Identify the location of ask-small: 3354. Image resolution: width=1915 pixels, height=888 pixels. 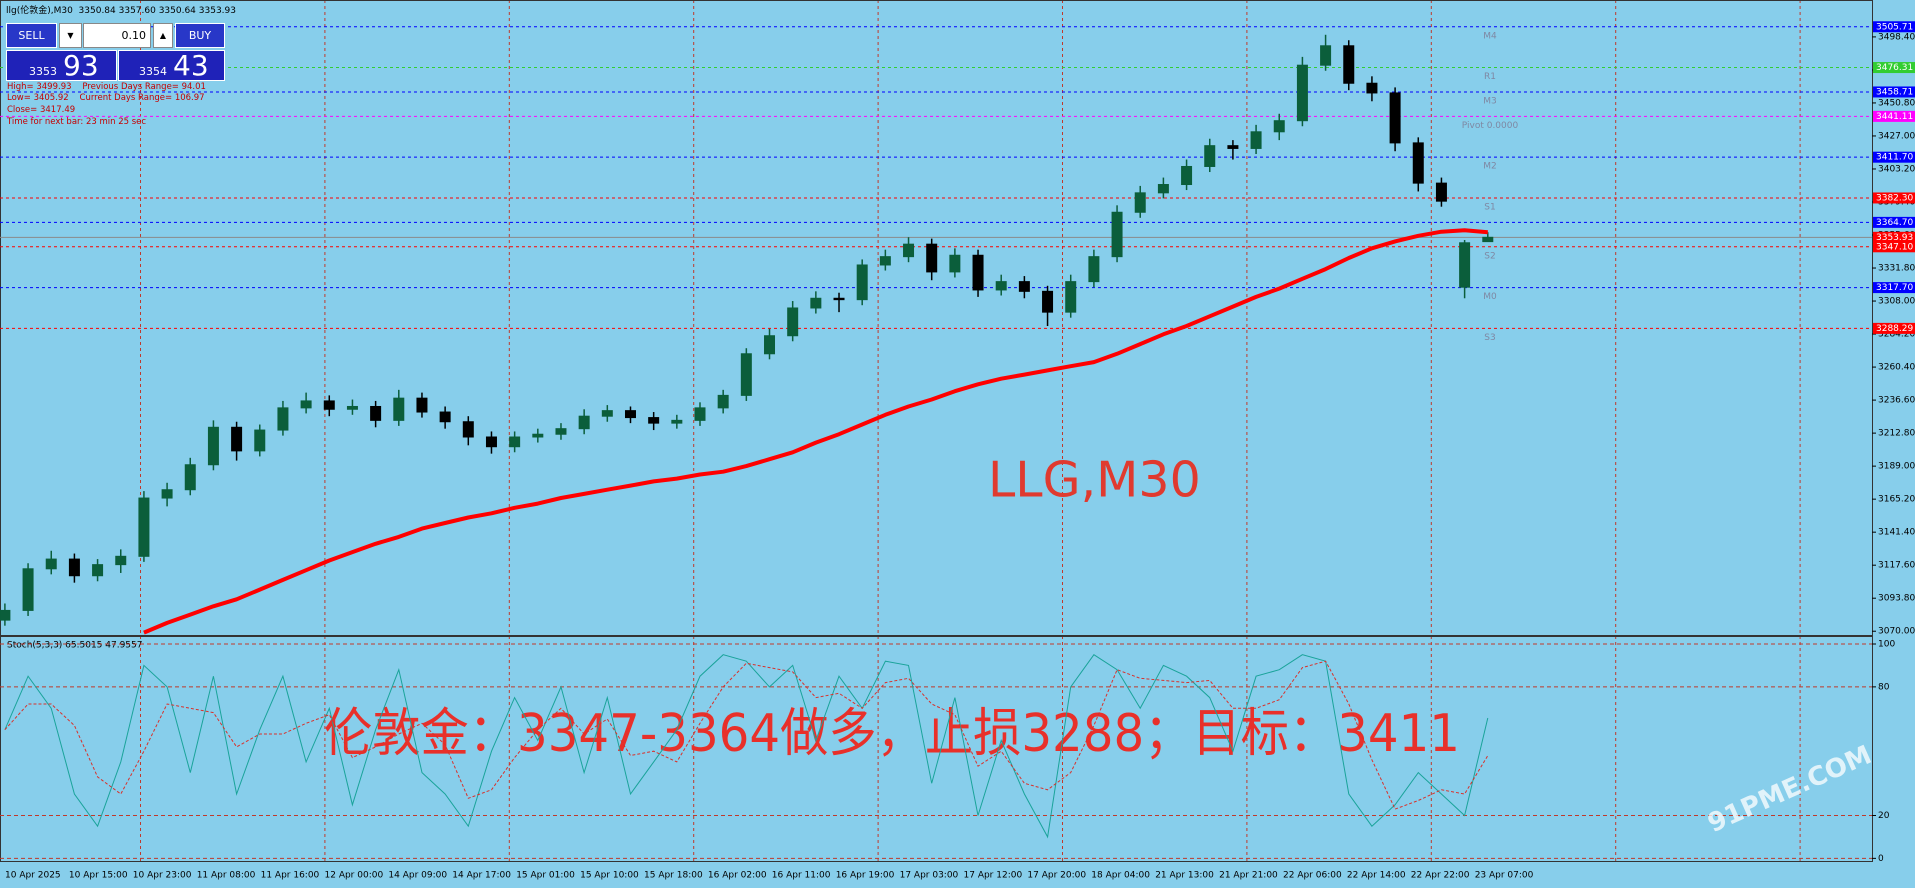
(153, 71).